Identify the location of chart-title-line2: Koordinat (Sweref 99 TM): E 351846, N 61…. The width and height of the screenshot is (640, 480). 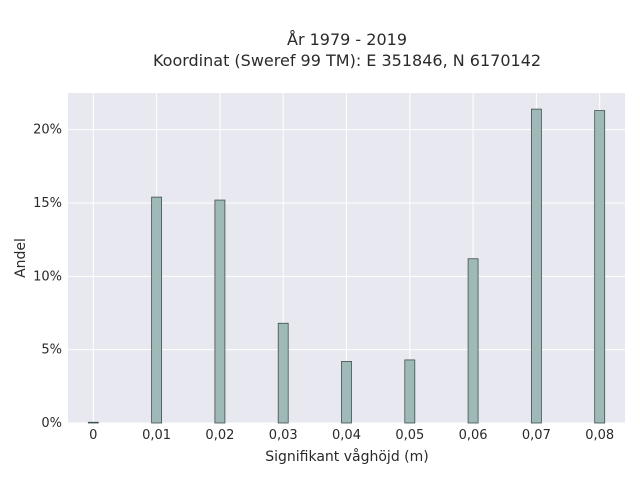
(347, 60).